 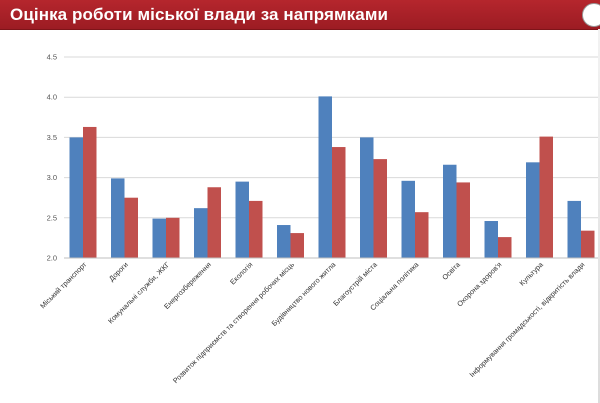 I want to click on y-tick-label: 3.5, so click(x=52, y=137).